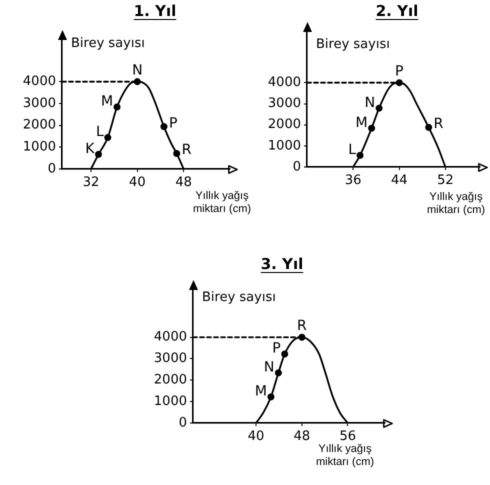  Describe the element at coordinates (90, 149) in the screenshot. I see `data-label: K` at that location.